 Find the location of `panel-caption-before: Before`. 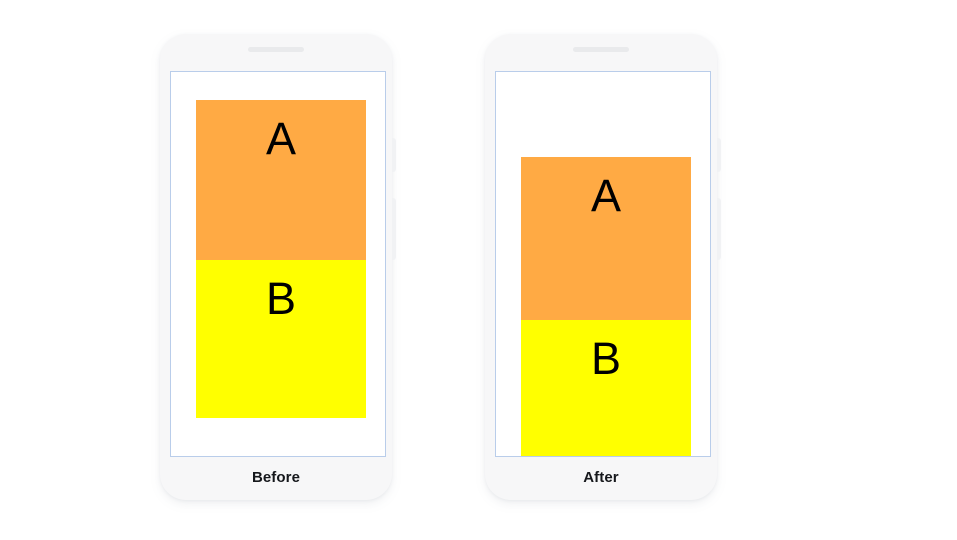

panel-caption-before: Before is located at coordinates (276, 477).